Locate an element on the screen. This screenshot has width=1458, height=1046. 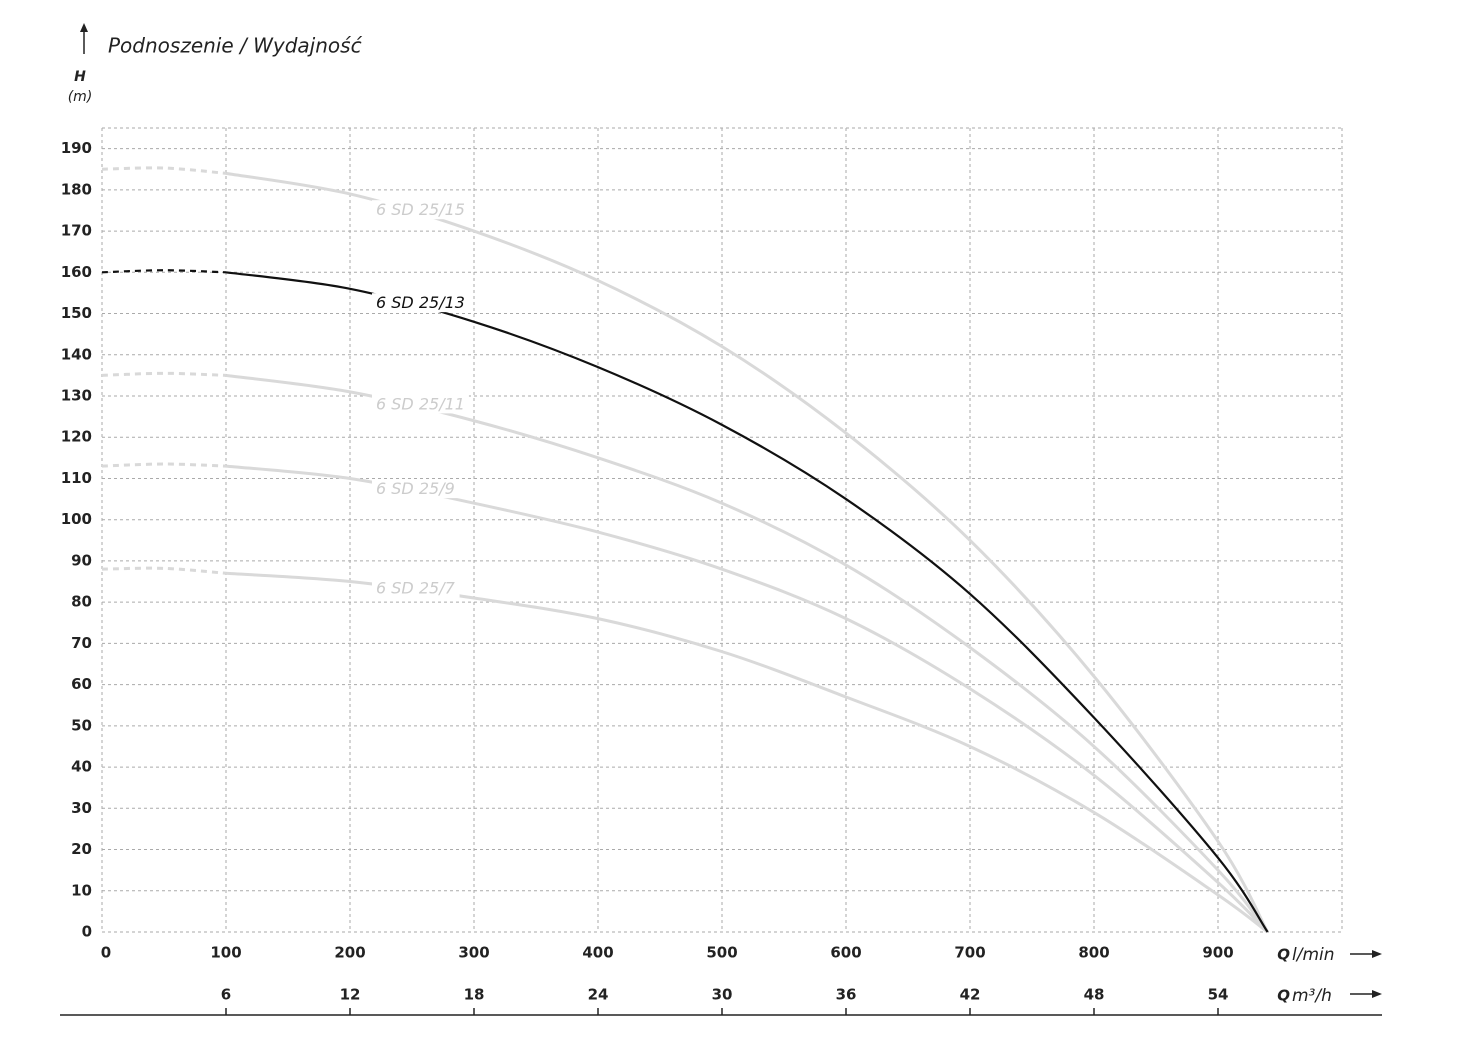
y-tick-label: 190 is located at coordinates (76, 148).